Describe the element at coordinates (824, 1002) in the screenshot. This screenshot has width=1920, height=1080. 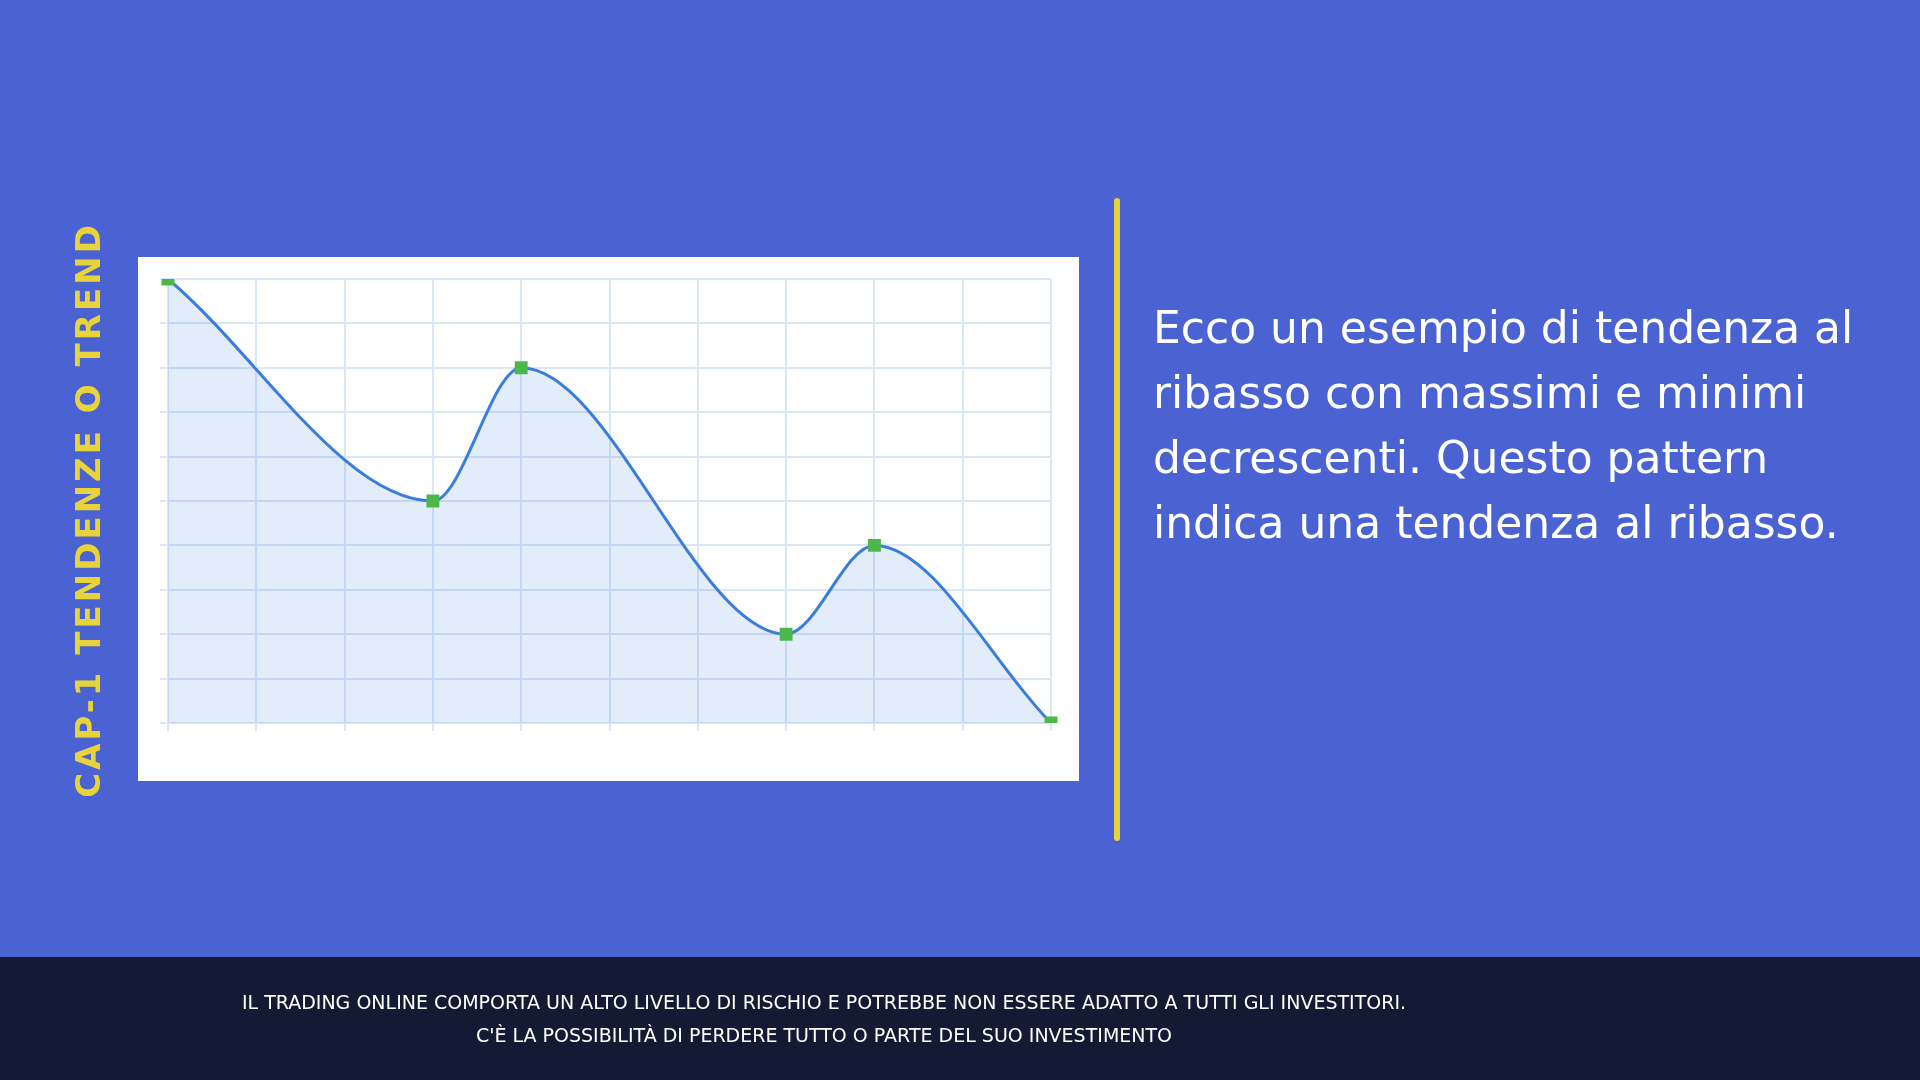
I see `text: IL TRADING ONLINE COMPORTA UN ALTO LIVELLO DI RISCHIO E POTREBBE NON ESSERE ADATTO A TUTTI GLI INVESTITORI.` at that location.